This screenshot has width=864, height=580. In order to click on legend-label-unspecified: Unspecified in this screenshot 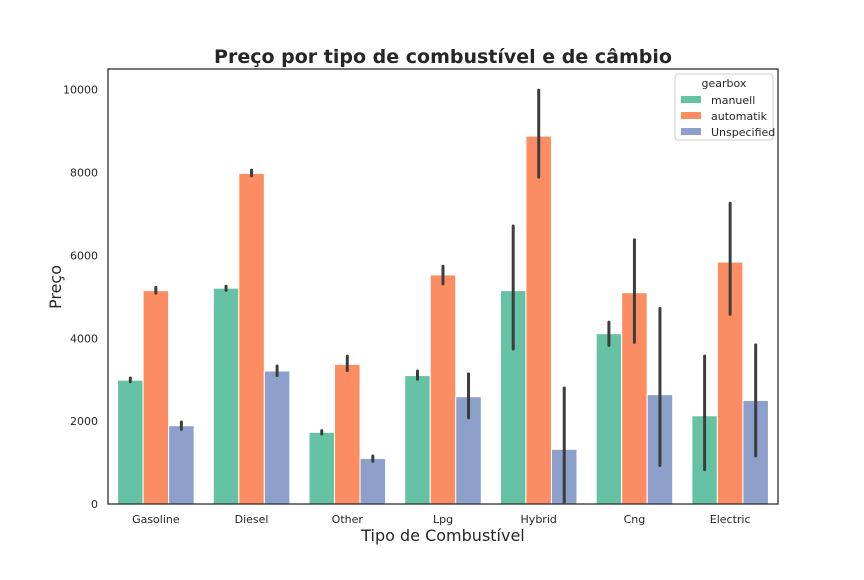, I will do `click(743, 132)`.